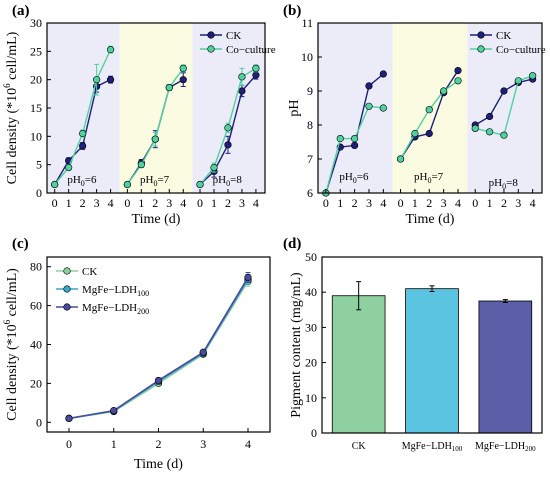 The width and height of the screenshot is (550, 485). I want to click on panel-a-ytick-label: 10, so click(36, 136).